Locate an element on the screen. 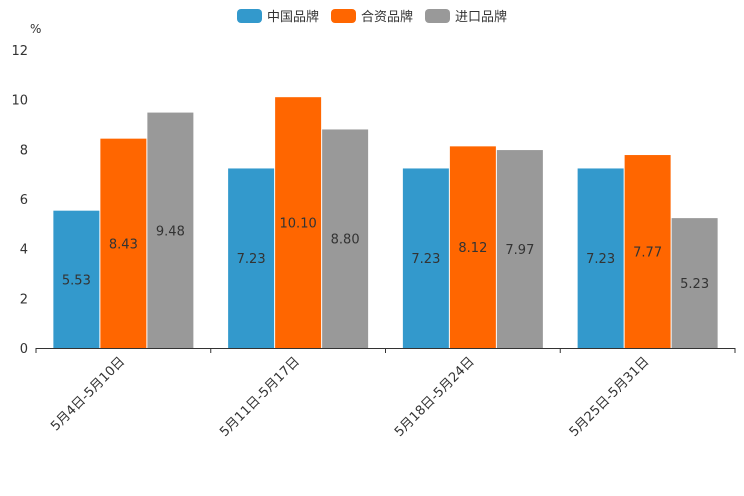 This screenshot has height=496, width=744. legend-label-joint: 合资品牌 is located at coordinates (386, 17).